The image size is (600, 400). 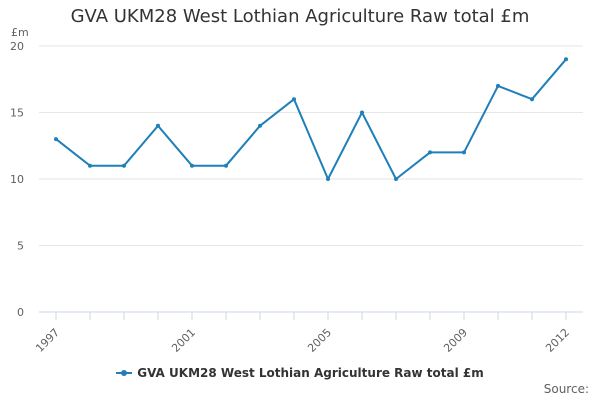 What do you see at coordinates (294, 99) in the screenshot?
I see `data-point-2004` at bounding box center [294, 99].